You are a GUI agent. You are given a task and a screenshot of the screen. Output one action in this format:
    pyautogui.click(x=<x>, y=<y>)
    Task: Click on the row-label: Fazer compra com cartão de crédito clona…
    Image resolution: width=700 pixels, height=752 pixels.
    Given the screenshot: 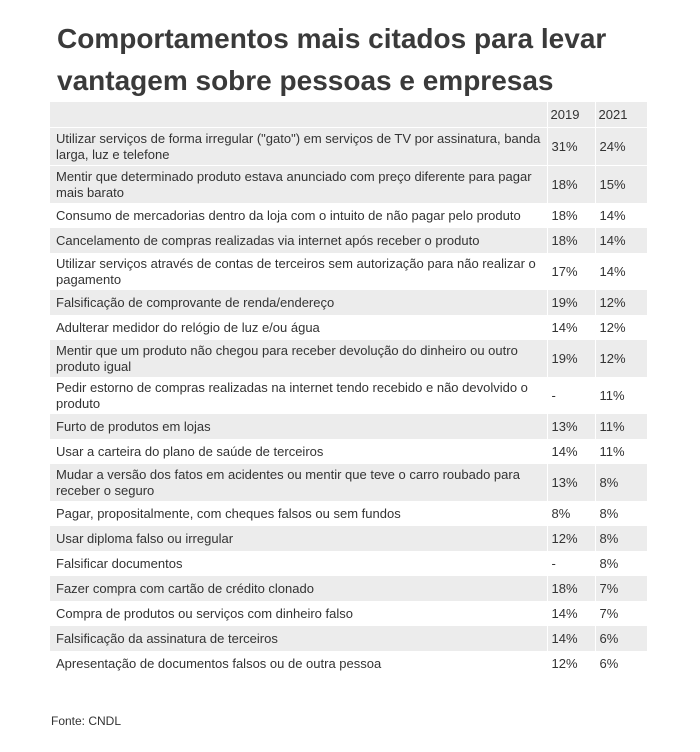 What is the action you would take?
    pyautogui.click(x=298, y=588)
    